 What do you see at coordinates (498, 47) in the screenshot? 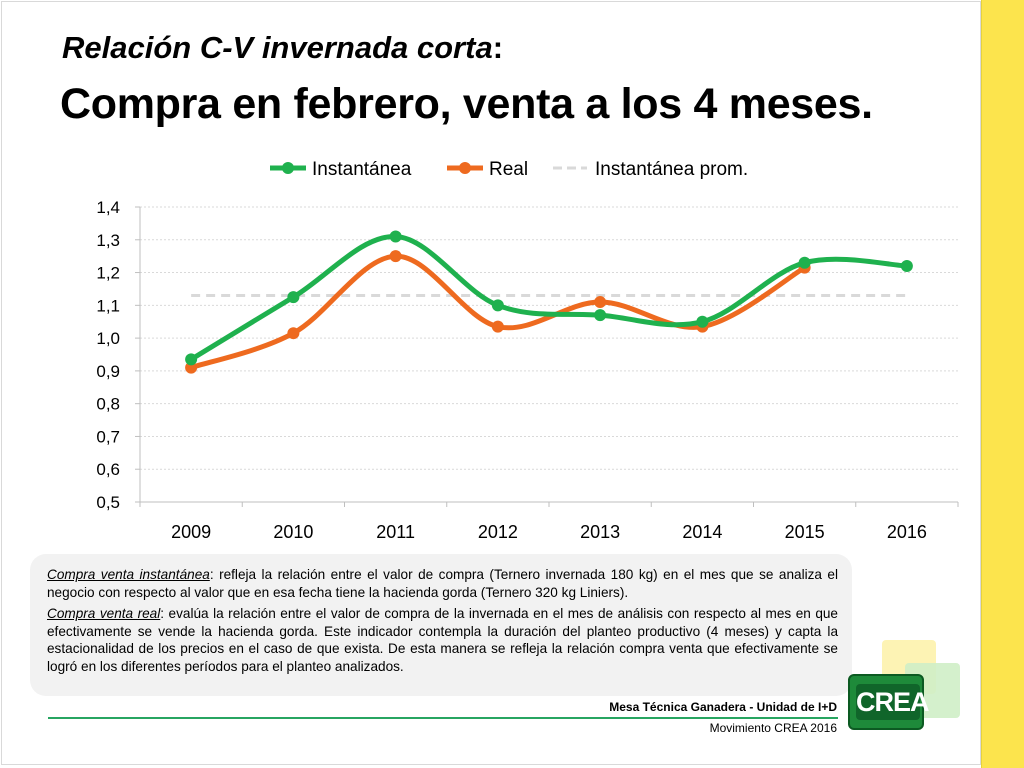
I see `subtitle-colon: :` at bounding box center [498, 47].